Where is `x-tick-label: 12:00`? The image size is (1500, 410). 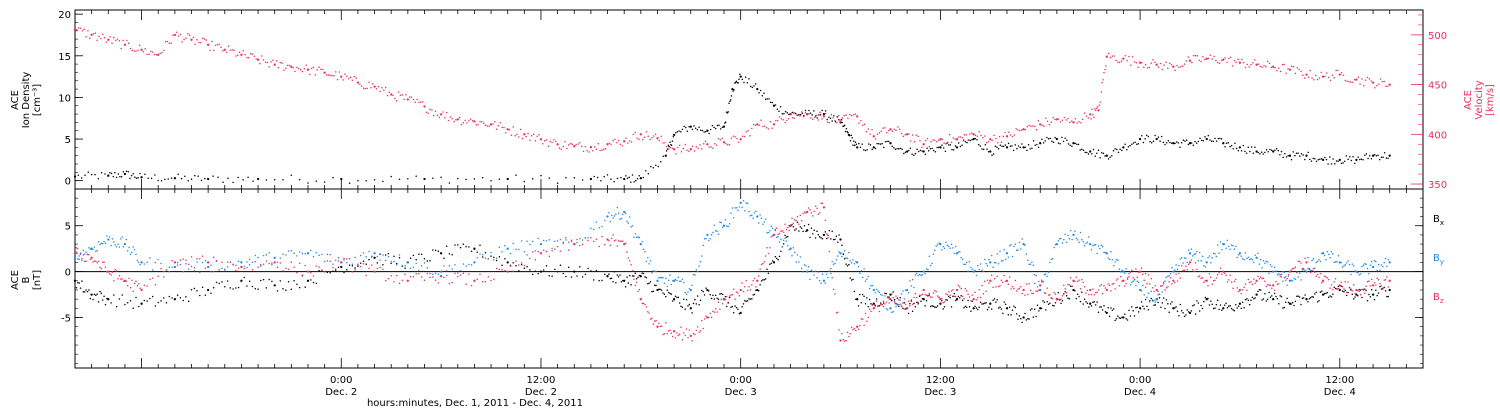
x-tick-label: 12:00 is located at coordinates (541, 380).